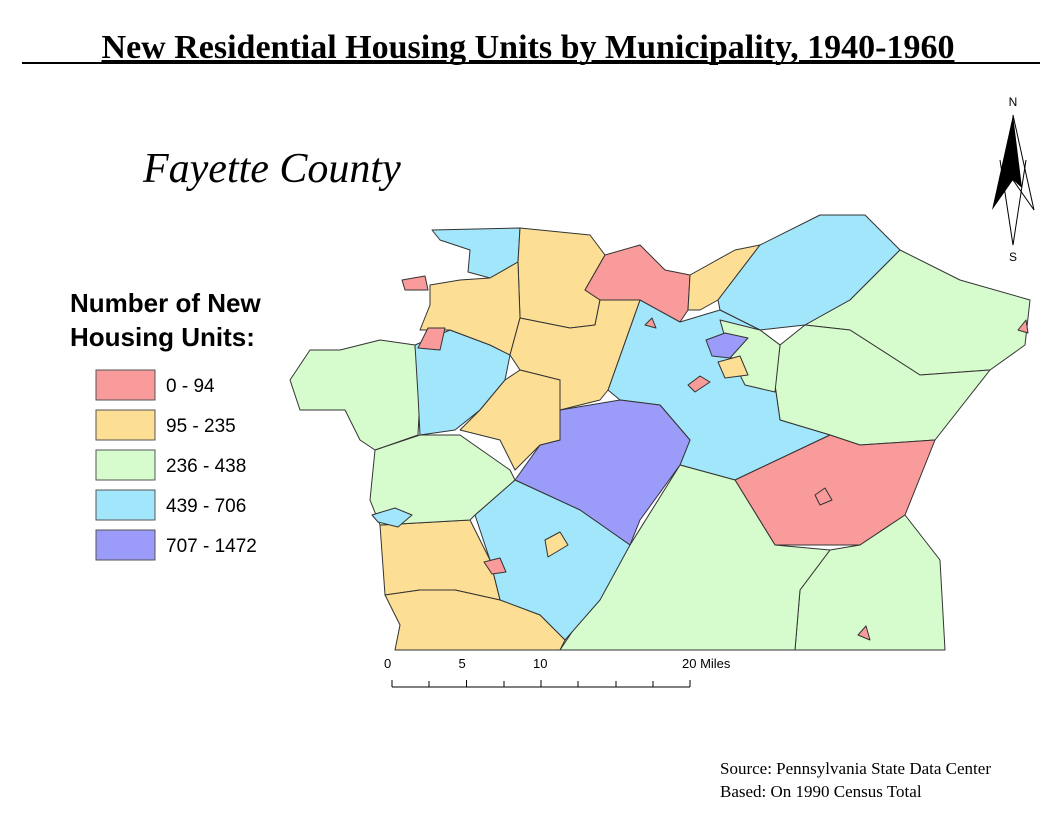  Describe the element at coordinates (165, 303) in the screenshot. I see `legend-title: Number of New` at that location.